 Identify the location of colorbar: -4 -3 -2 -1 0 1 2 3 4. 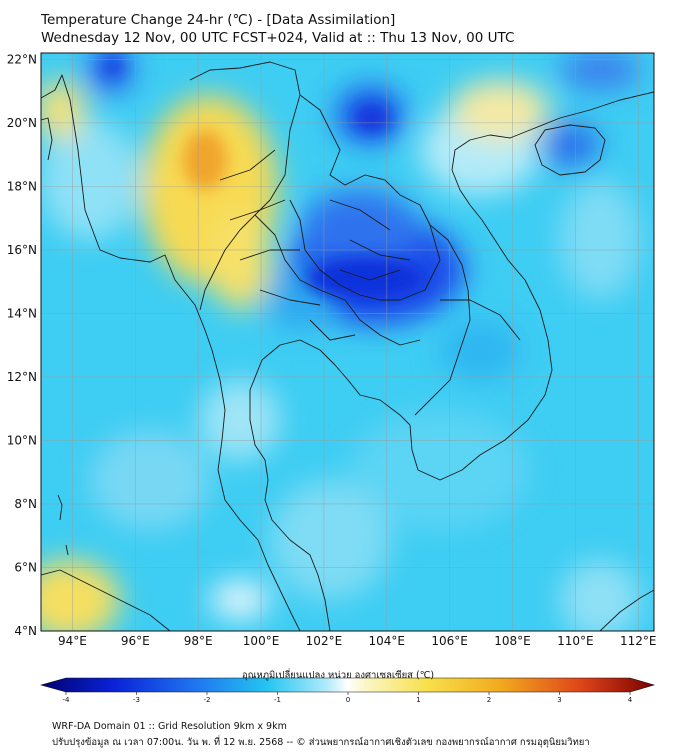
(347, 690).